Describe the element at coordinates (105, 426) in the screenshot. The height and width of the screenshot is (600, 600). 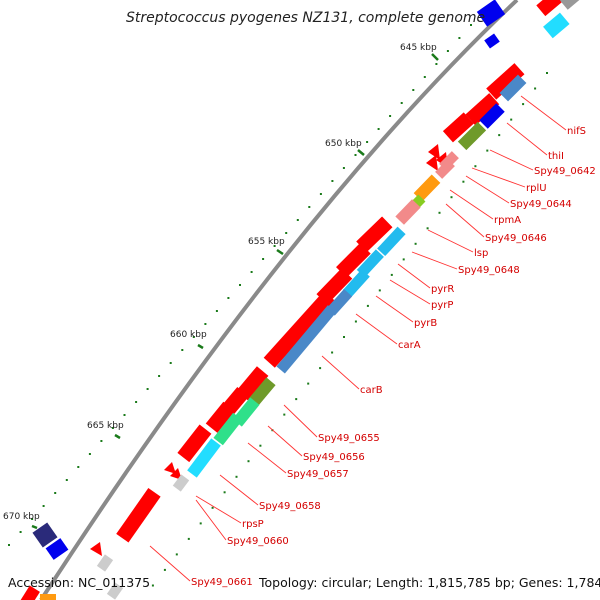
I see `tick-label: 665 kbp` at that location.